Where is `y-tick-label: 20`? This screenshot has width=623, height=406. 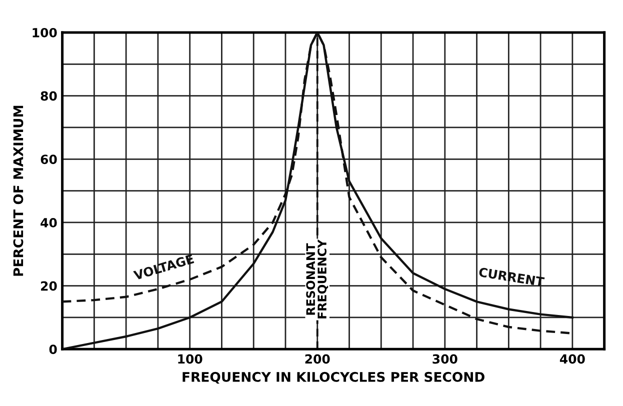
y-tick-label: 20 is located at coordinates (49, 286).